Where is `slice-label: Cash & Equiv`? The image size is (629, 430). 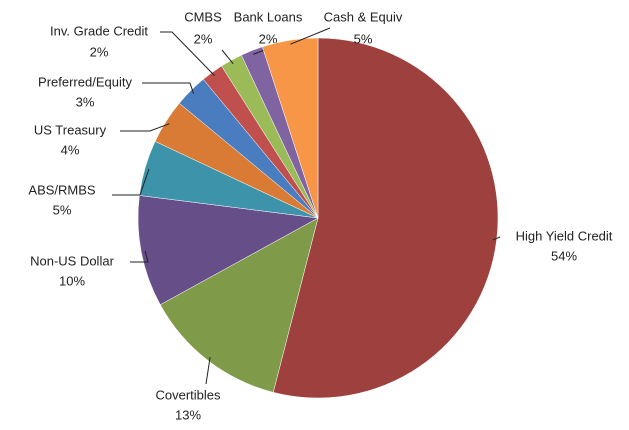 slice-label: Cash & Equiv is located at coordinates (363, 16).